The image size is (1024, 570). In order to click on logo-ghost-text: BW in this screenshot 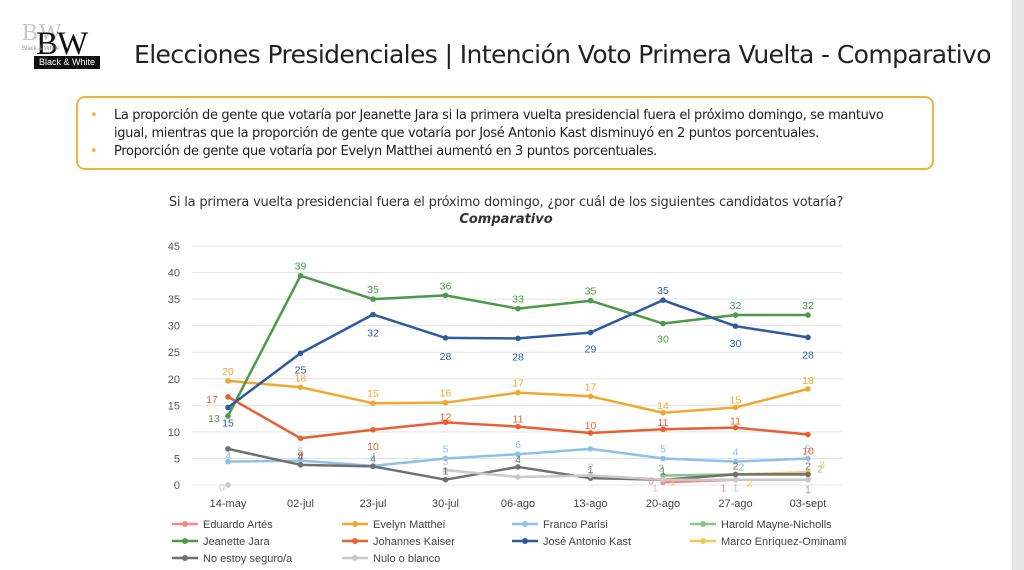, I will do `click(42, 33)`.